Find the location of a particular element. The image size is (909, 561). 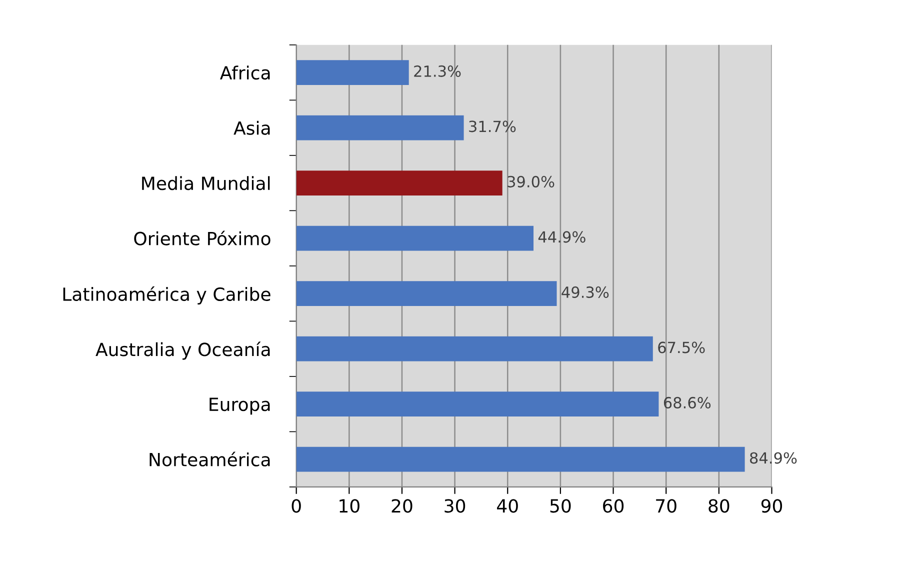

y-tick-label: Europa is located at coordinates (240, 406).